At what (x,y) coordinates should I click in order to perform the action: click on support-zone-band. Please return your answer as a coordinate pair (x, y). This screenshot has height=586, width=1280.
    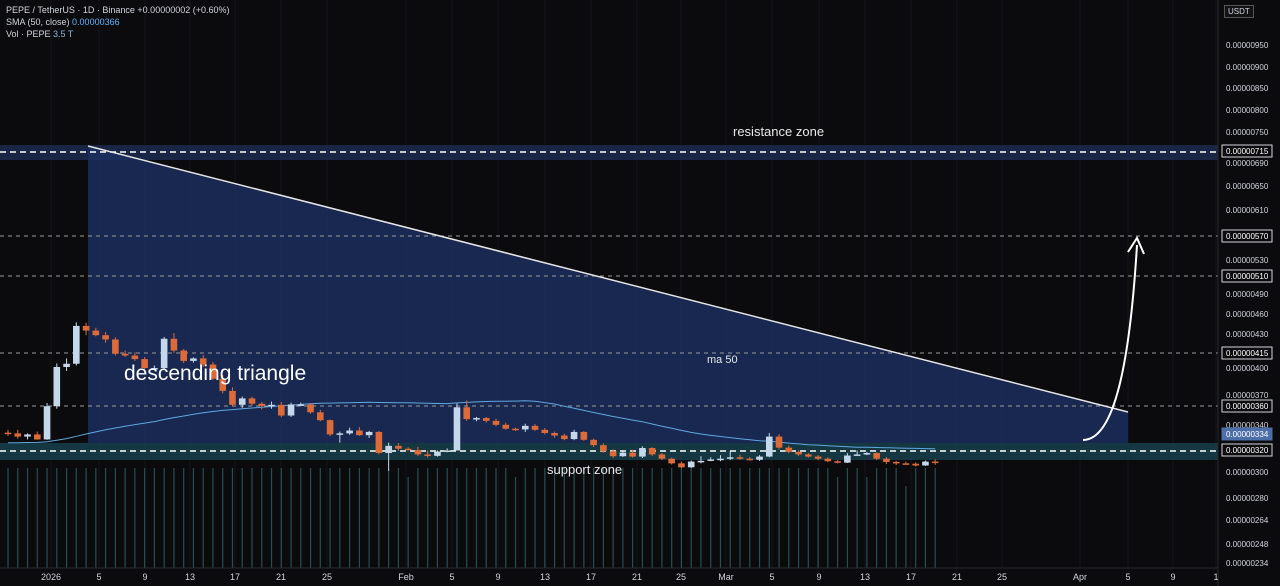
    Looking at the image, I should click on (609, 451).